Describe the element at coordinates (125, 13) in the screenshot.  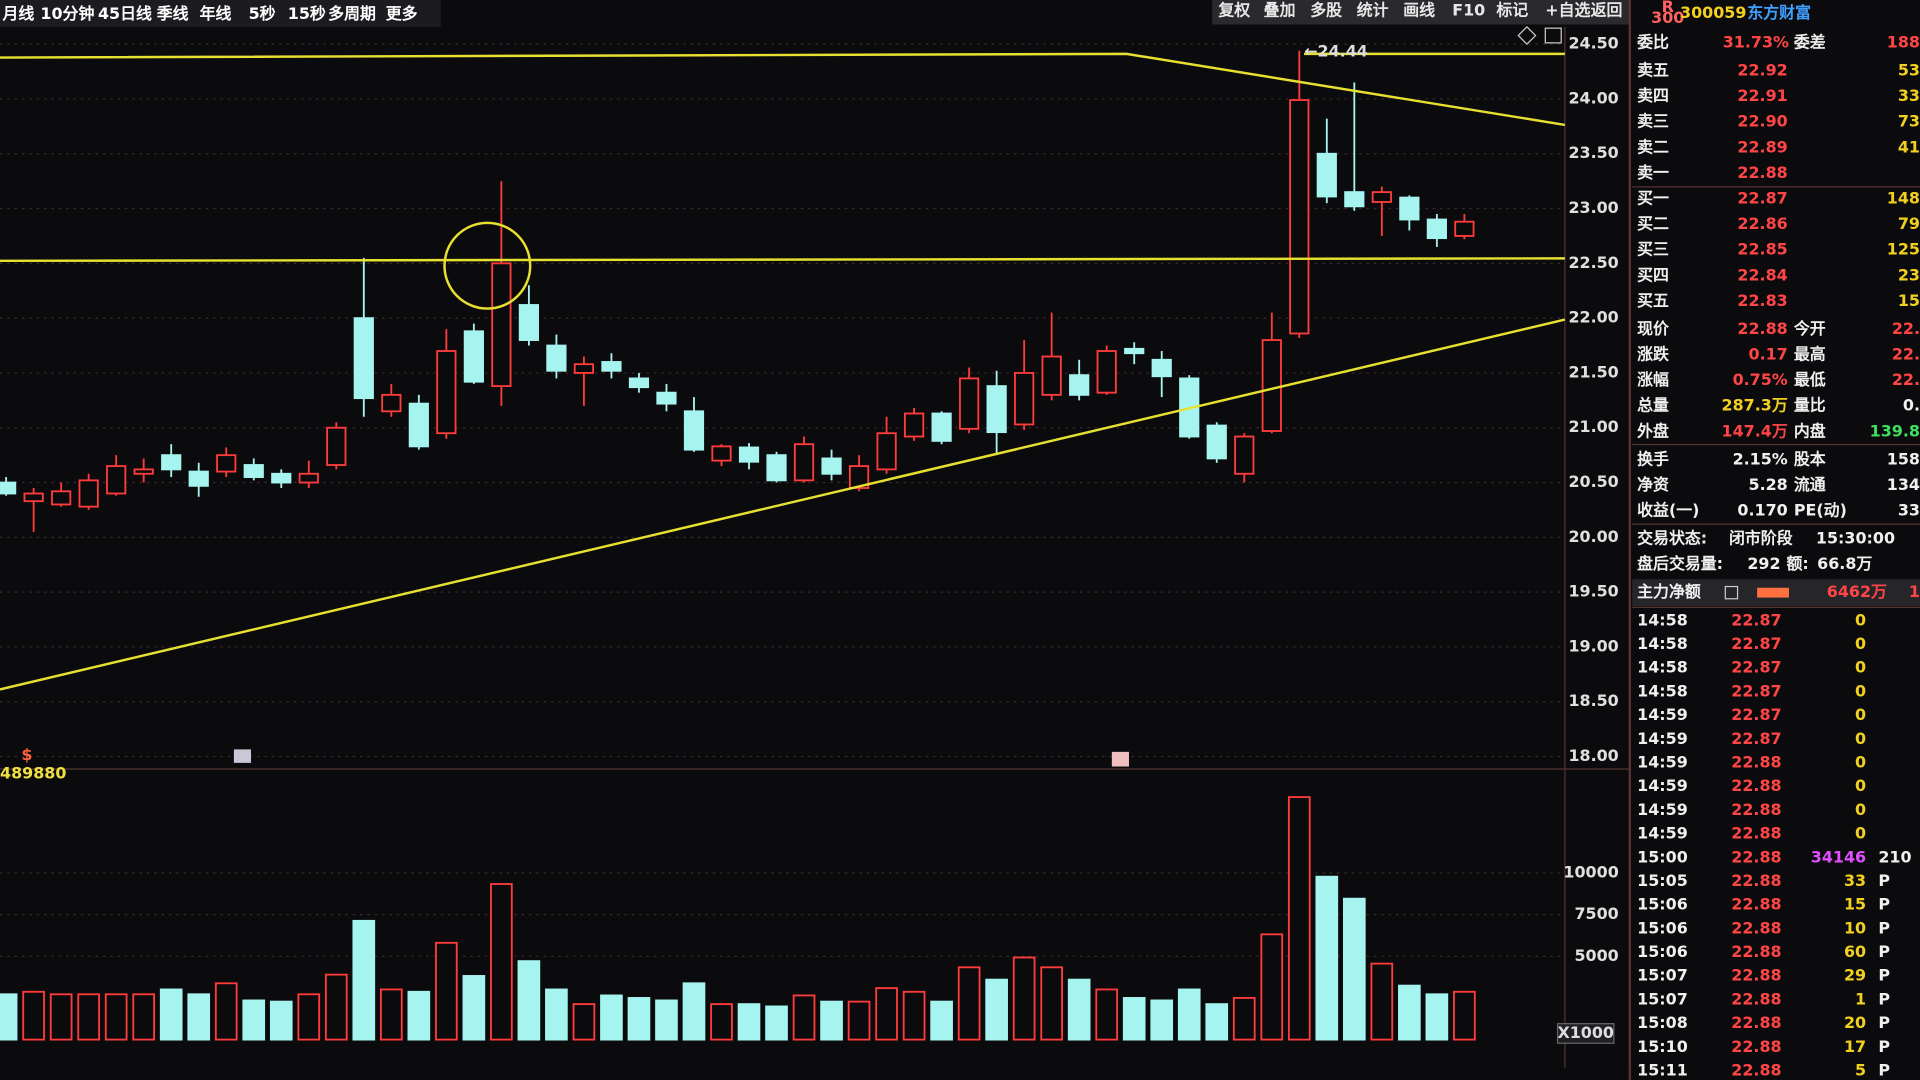
I see `toolbar-button: 45日线` at that location.